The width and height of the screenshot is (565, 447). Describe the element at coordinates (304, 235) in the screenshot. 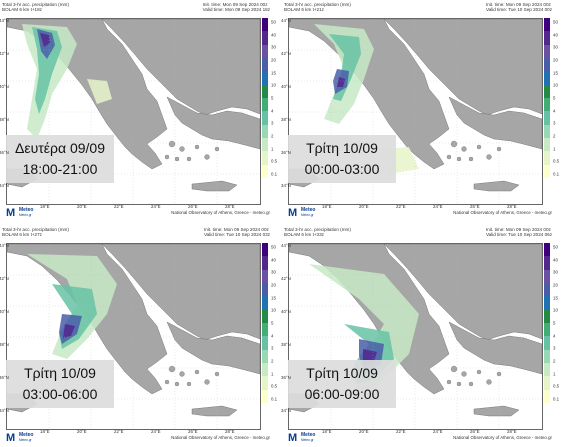

I see `model-run: BOLAM 6 km t+33z` at that location.